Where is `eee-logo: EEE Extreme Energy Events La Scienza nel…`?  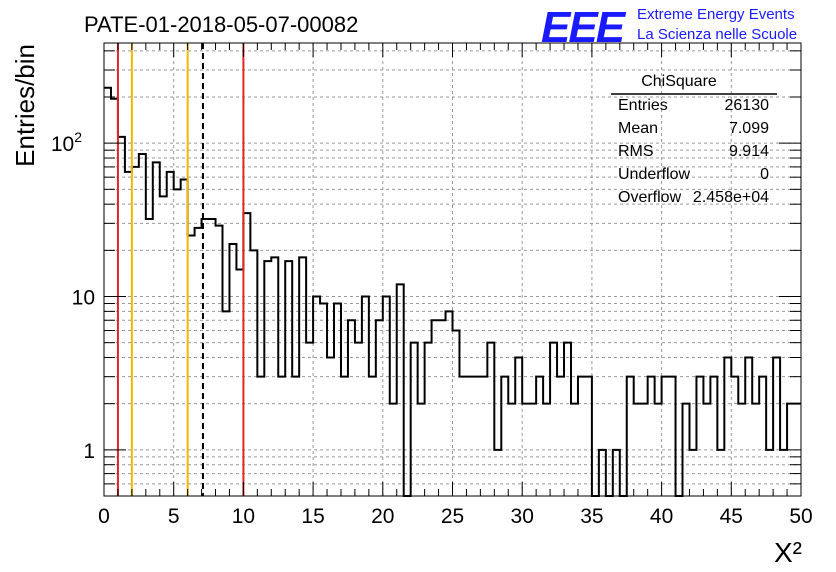 eee-logo: EEE Extreme Energy Events La Scienza nel… is located at coordinates (669, 27).